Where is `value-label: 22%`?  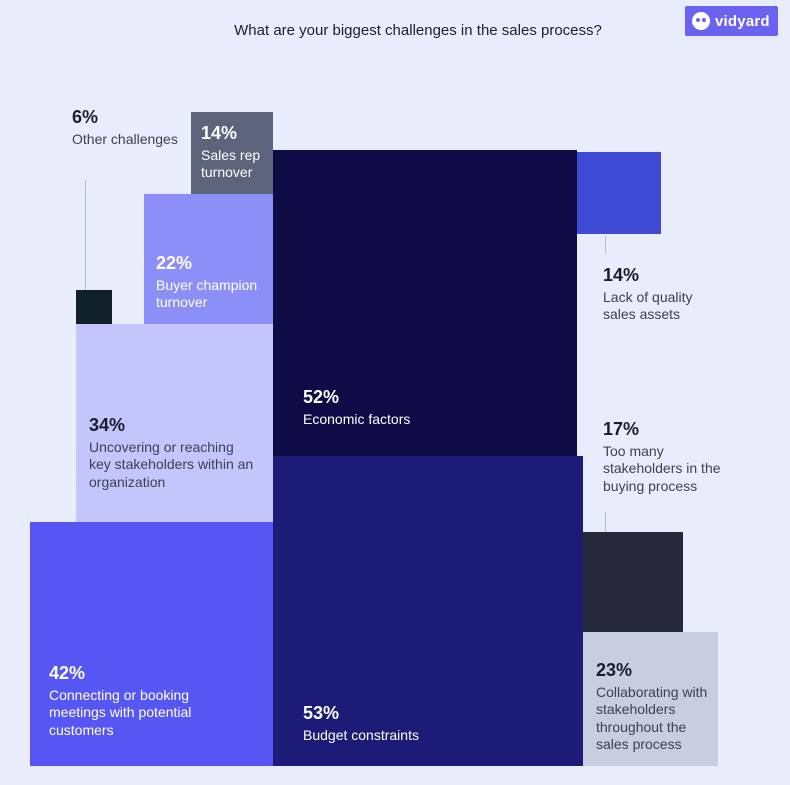 value-label: 22% is located at coordinates (174, 263).